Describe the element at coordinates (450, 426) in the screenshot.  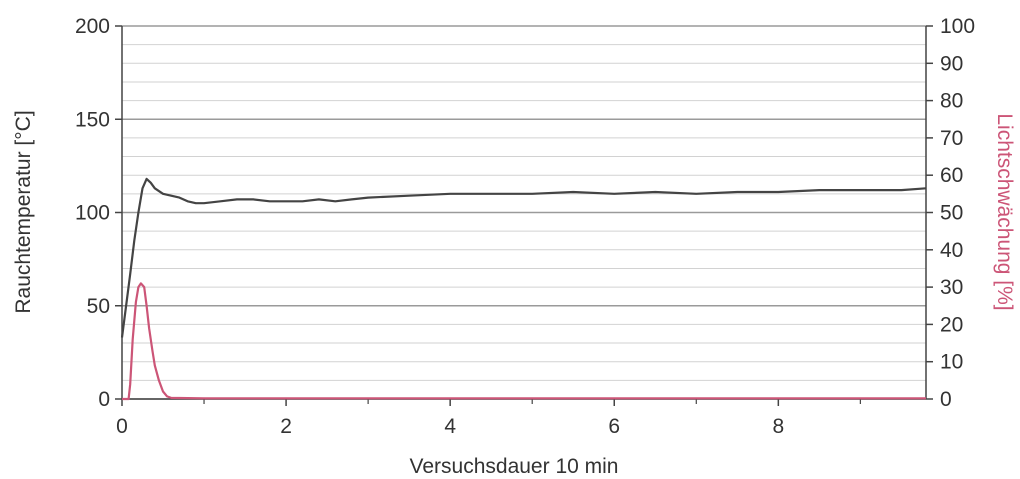
I see `x-tick-label: 4` at that location.